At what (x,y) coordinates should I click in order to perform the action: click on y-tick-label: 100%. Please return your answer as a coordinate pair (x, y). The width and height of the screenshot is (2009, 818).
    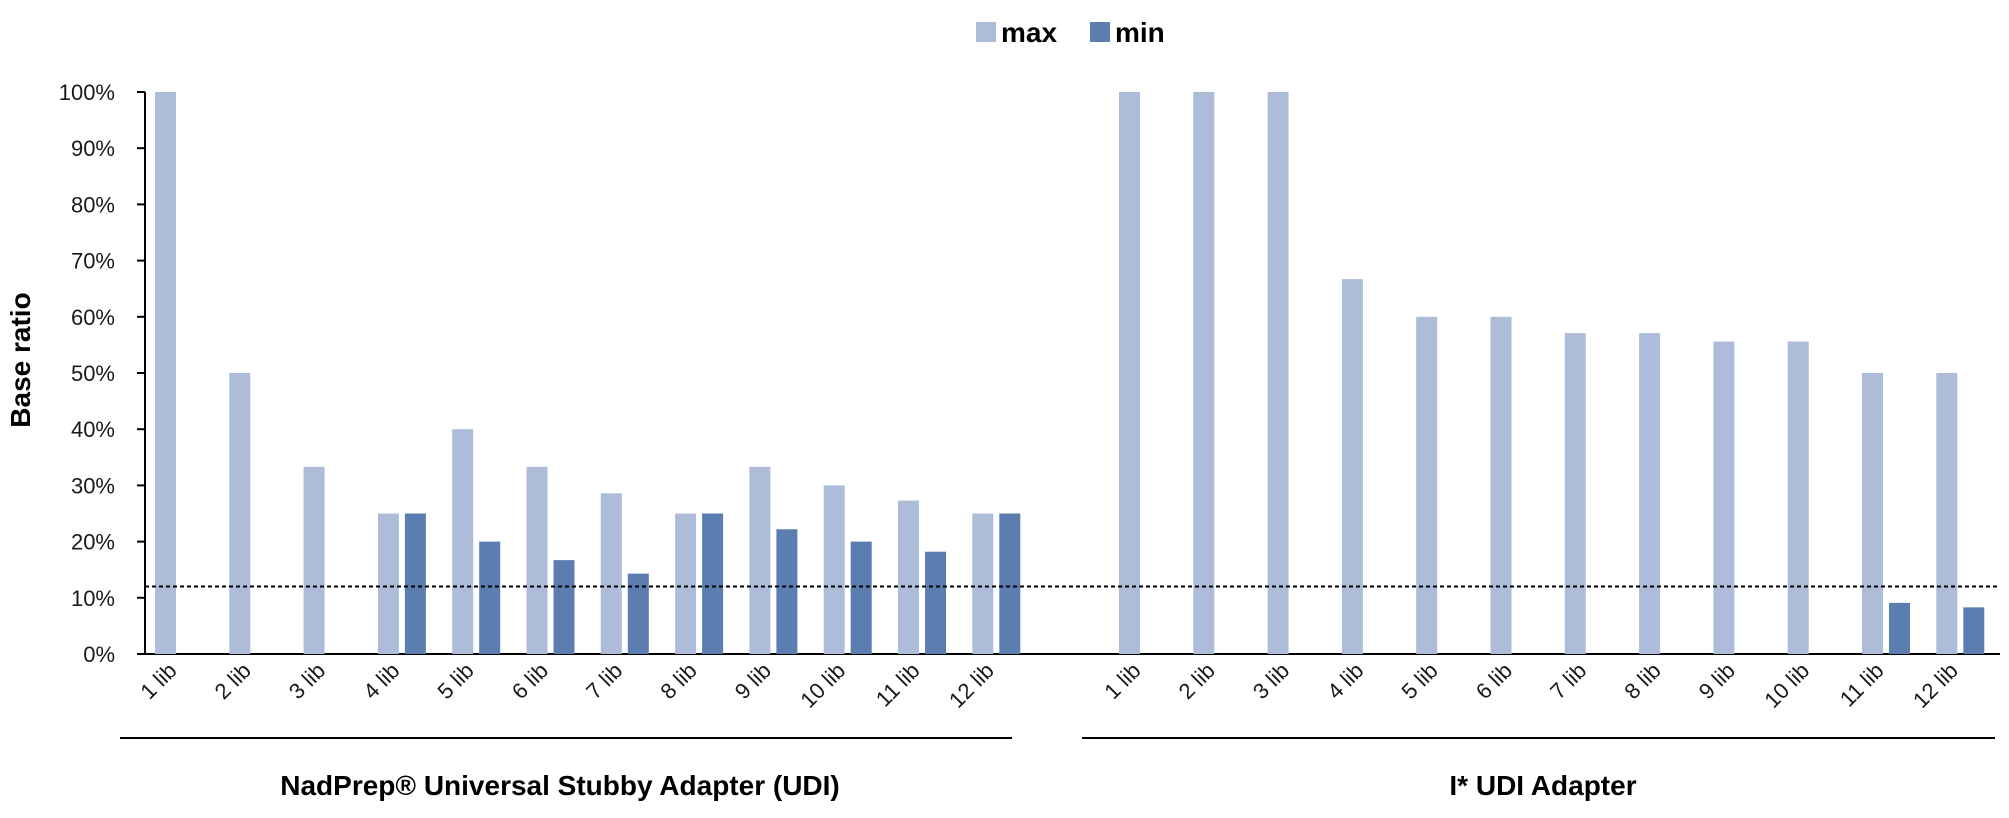
    Looking at the image, I should click on (87, 92).